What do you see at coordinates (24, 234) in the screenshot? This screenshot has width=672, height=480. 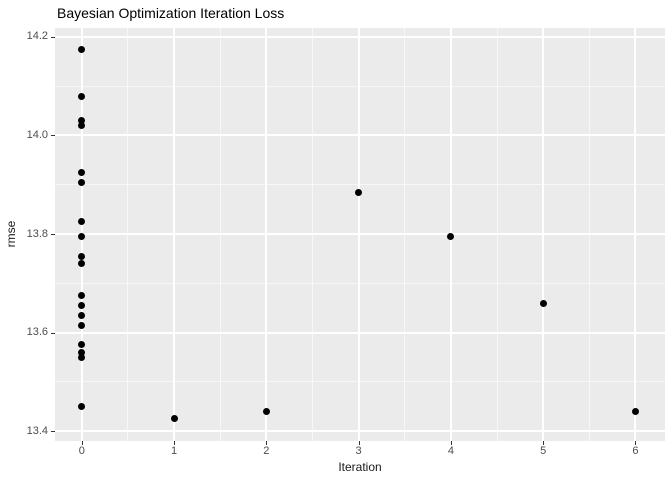 I see `y-axis-tick-labels: 13.4 13.6 13.8 14.0 14.2` at bounding box center [24, 234].